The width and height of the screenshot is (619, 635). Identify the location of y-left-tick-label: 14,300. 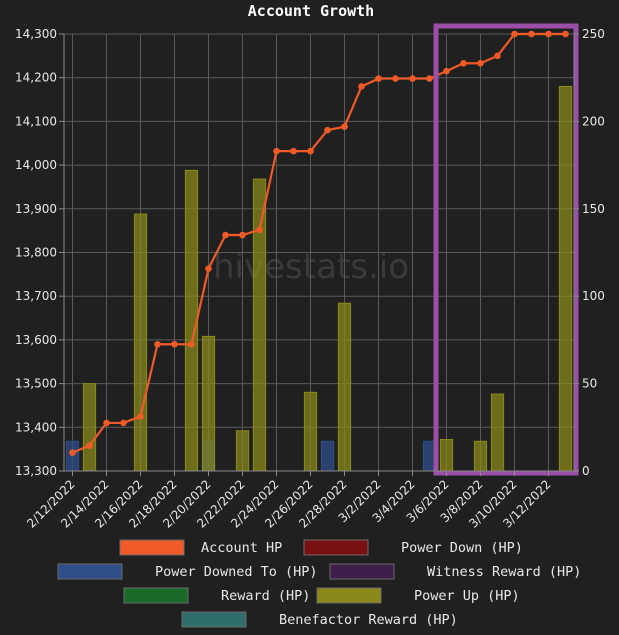
(36, 34).